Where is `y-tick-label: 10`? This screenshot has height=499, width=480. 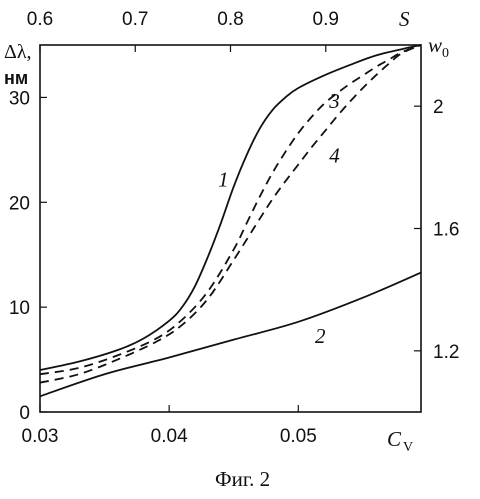 y-tick-label: 10 is located at coordinates (19, 308).